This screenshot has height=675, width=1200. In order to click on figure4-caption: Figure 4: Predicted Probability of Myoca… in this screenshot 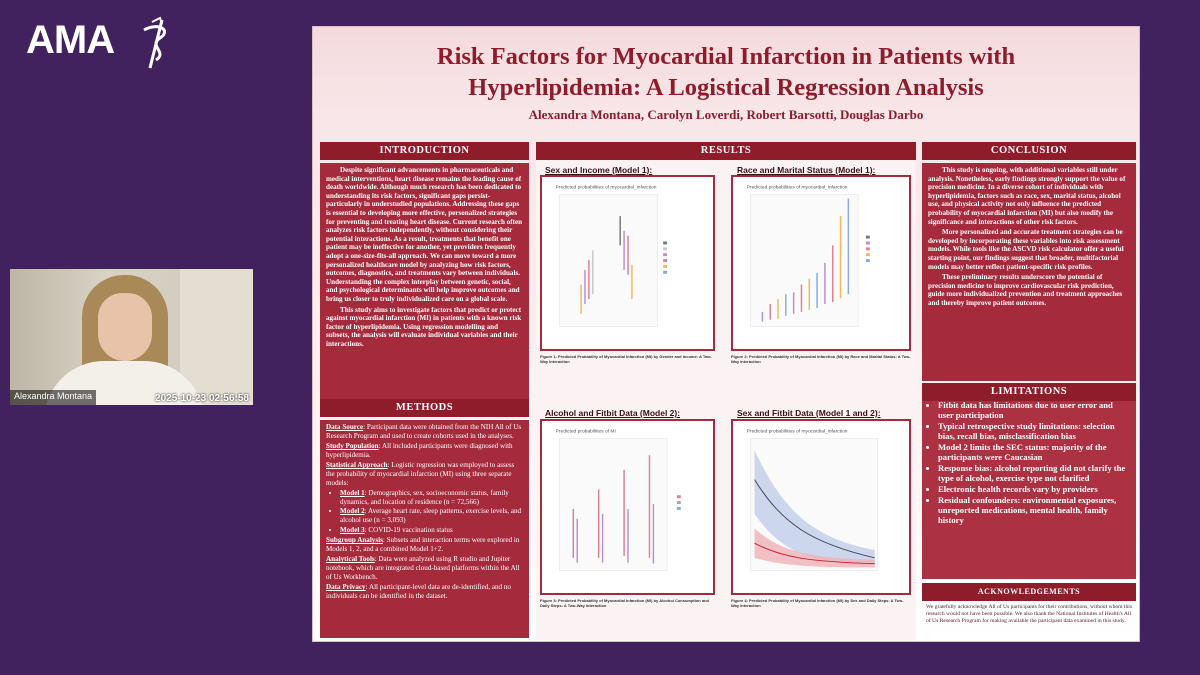, I will do `click(821, 617)`.